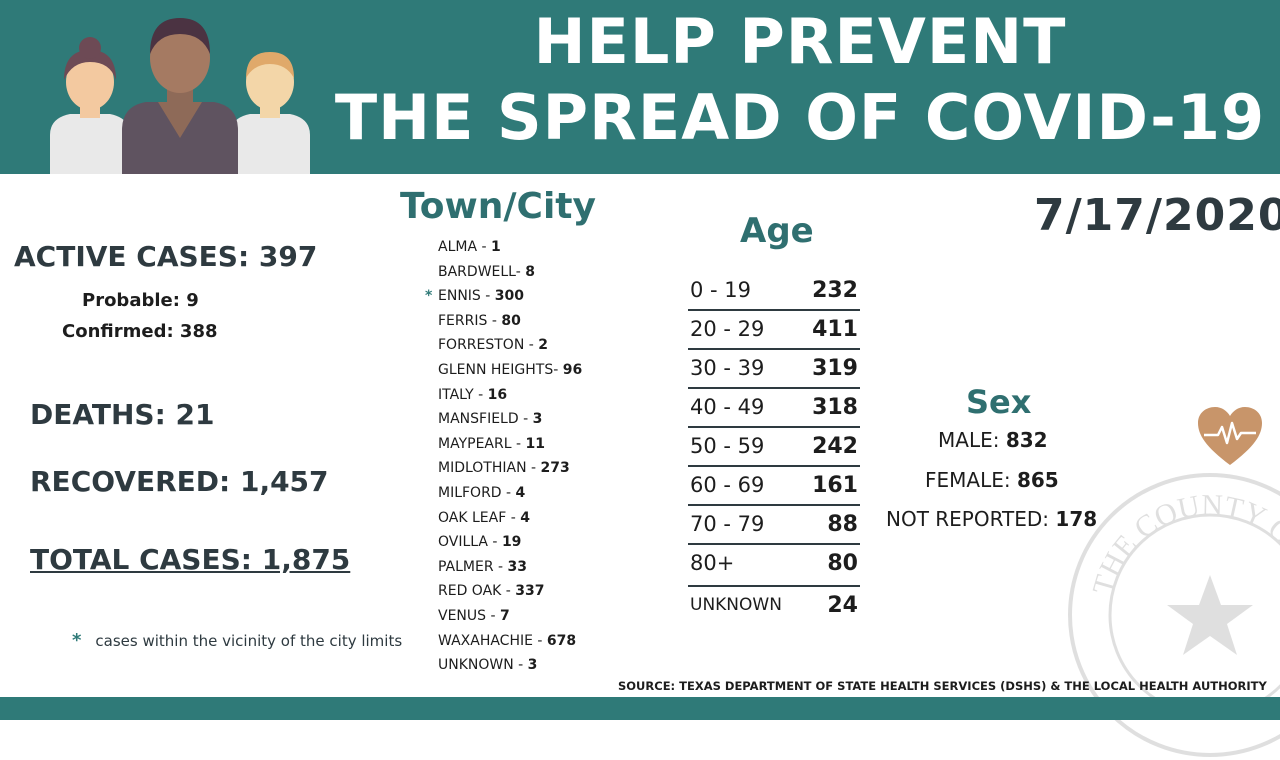 The image size is (1280, 760). What do you see at coordinates (543, 345) in the screenshot?
I see `town-count: 2` at bounding box center [543, 345].